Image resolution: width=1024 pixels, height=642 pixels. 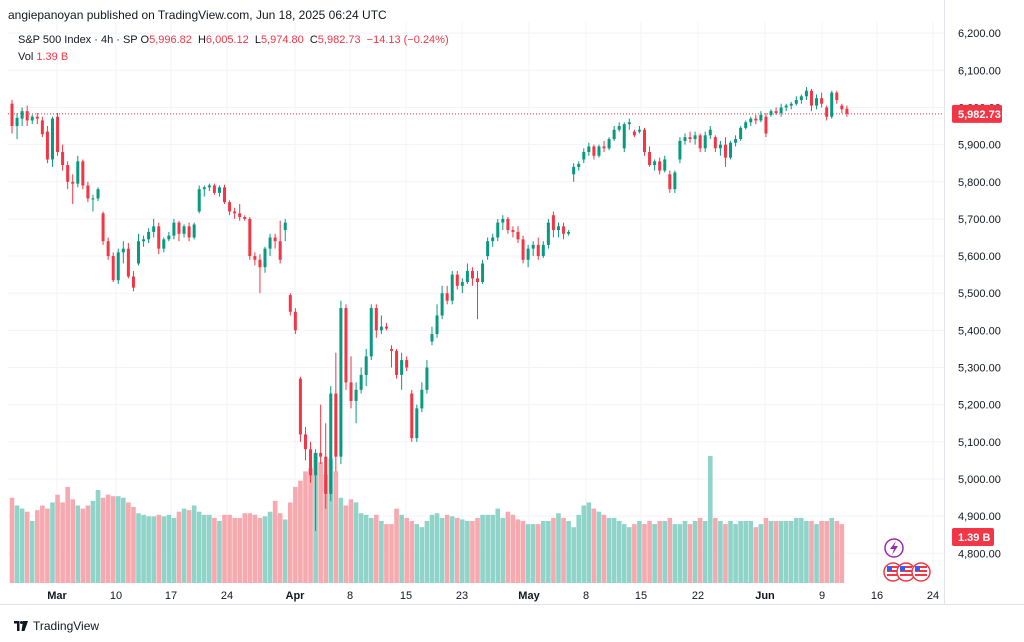 What do you see at coordinates (26, 57) in the screenshot?
I see `volume-label: Vol` at bounding box center [26, 57].